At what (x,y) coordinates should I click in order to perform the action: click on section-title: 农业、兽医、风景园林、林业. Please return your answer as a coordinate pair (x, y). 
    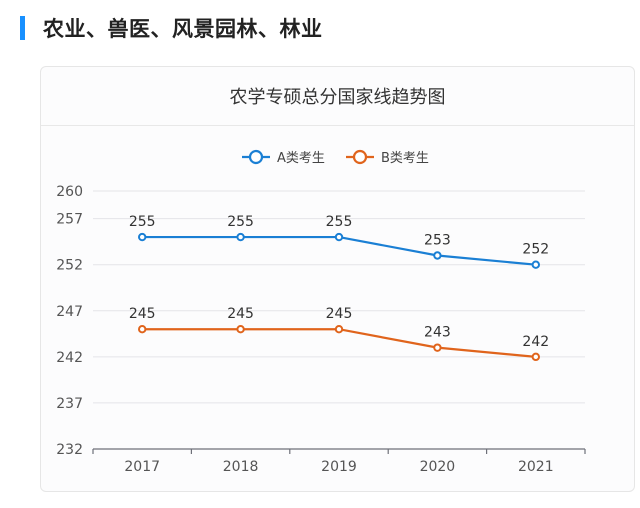
    Looking at the image, I should click on (183, 29).